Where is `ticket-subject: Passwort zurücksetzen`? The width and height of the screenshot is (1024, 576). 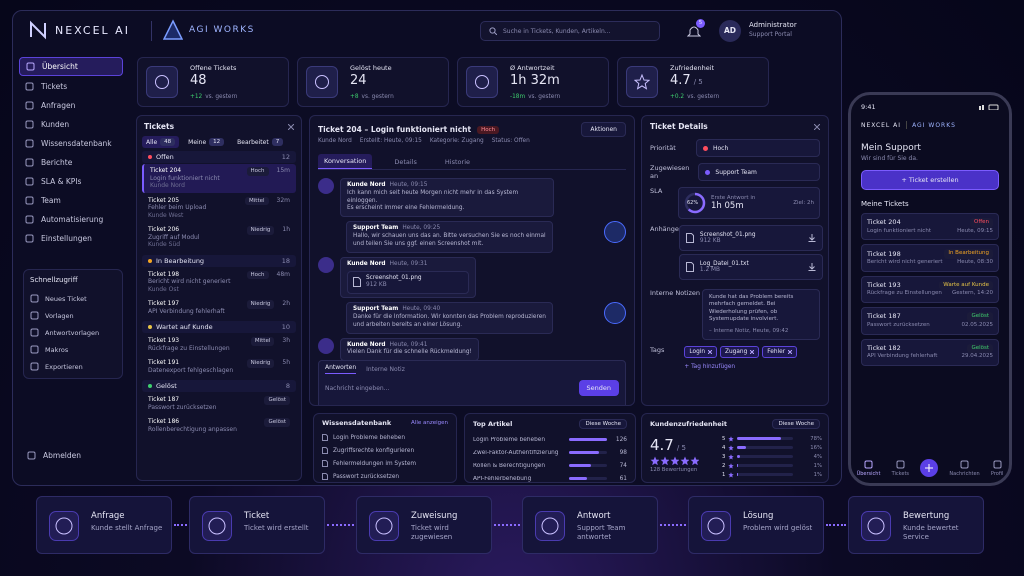
ticket-subject: Passwort zurücksetzen is located at coordinates (898, 324).